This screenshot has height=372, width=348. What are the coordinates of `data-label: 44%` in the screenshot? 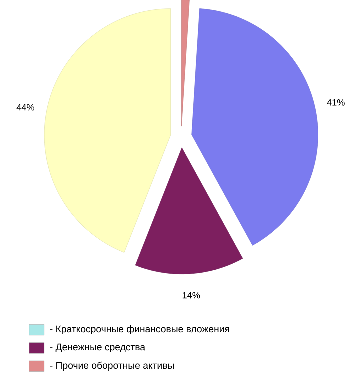 It's located at (25, 107).